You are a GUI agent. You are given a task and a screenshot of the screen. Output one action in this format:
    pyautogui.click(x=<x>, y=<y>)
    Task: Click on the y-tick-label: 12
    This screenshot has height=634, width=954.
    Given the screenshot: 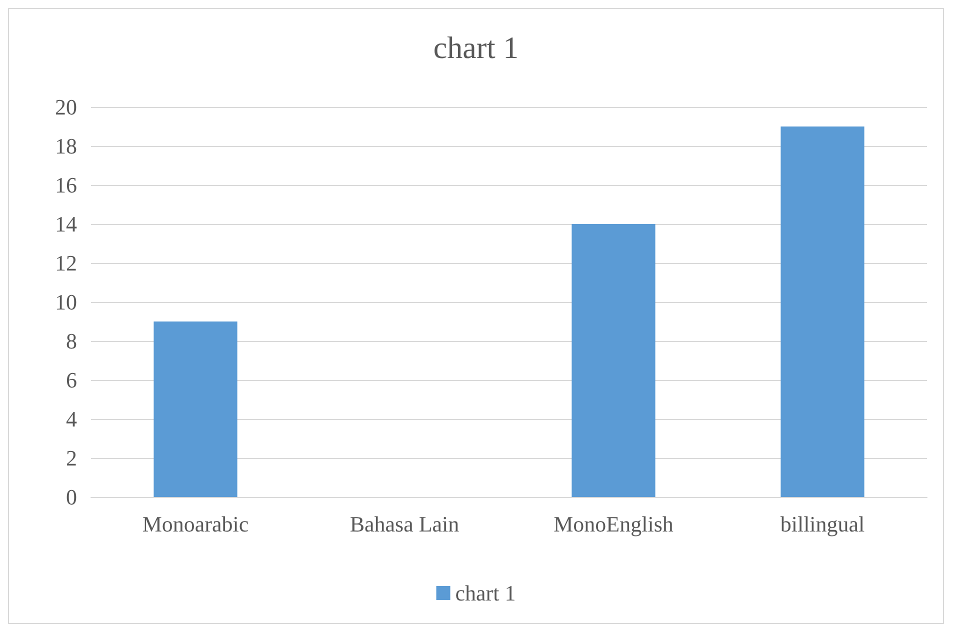 What is the action you would take?
    pyautogui.click(x=66, y=263)
    